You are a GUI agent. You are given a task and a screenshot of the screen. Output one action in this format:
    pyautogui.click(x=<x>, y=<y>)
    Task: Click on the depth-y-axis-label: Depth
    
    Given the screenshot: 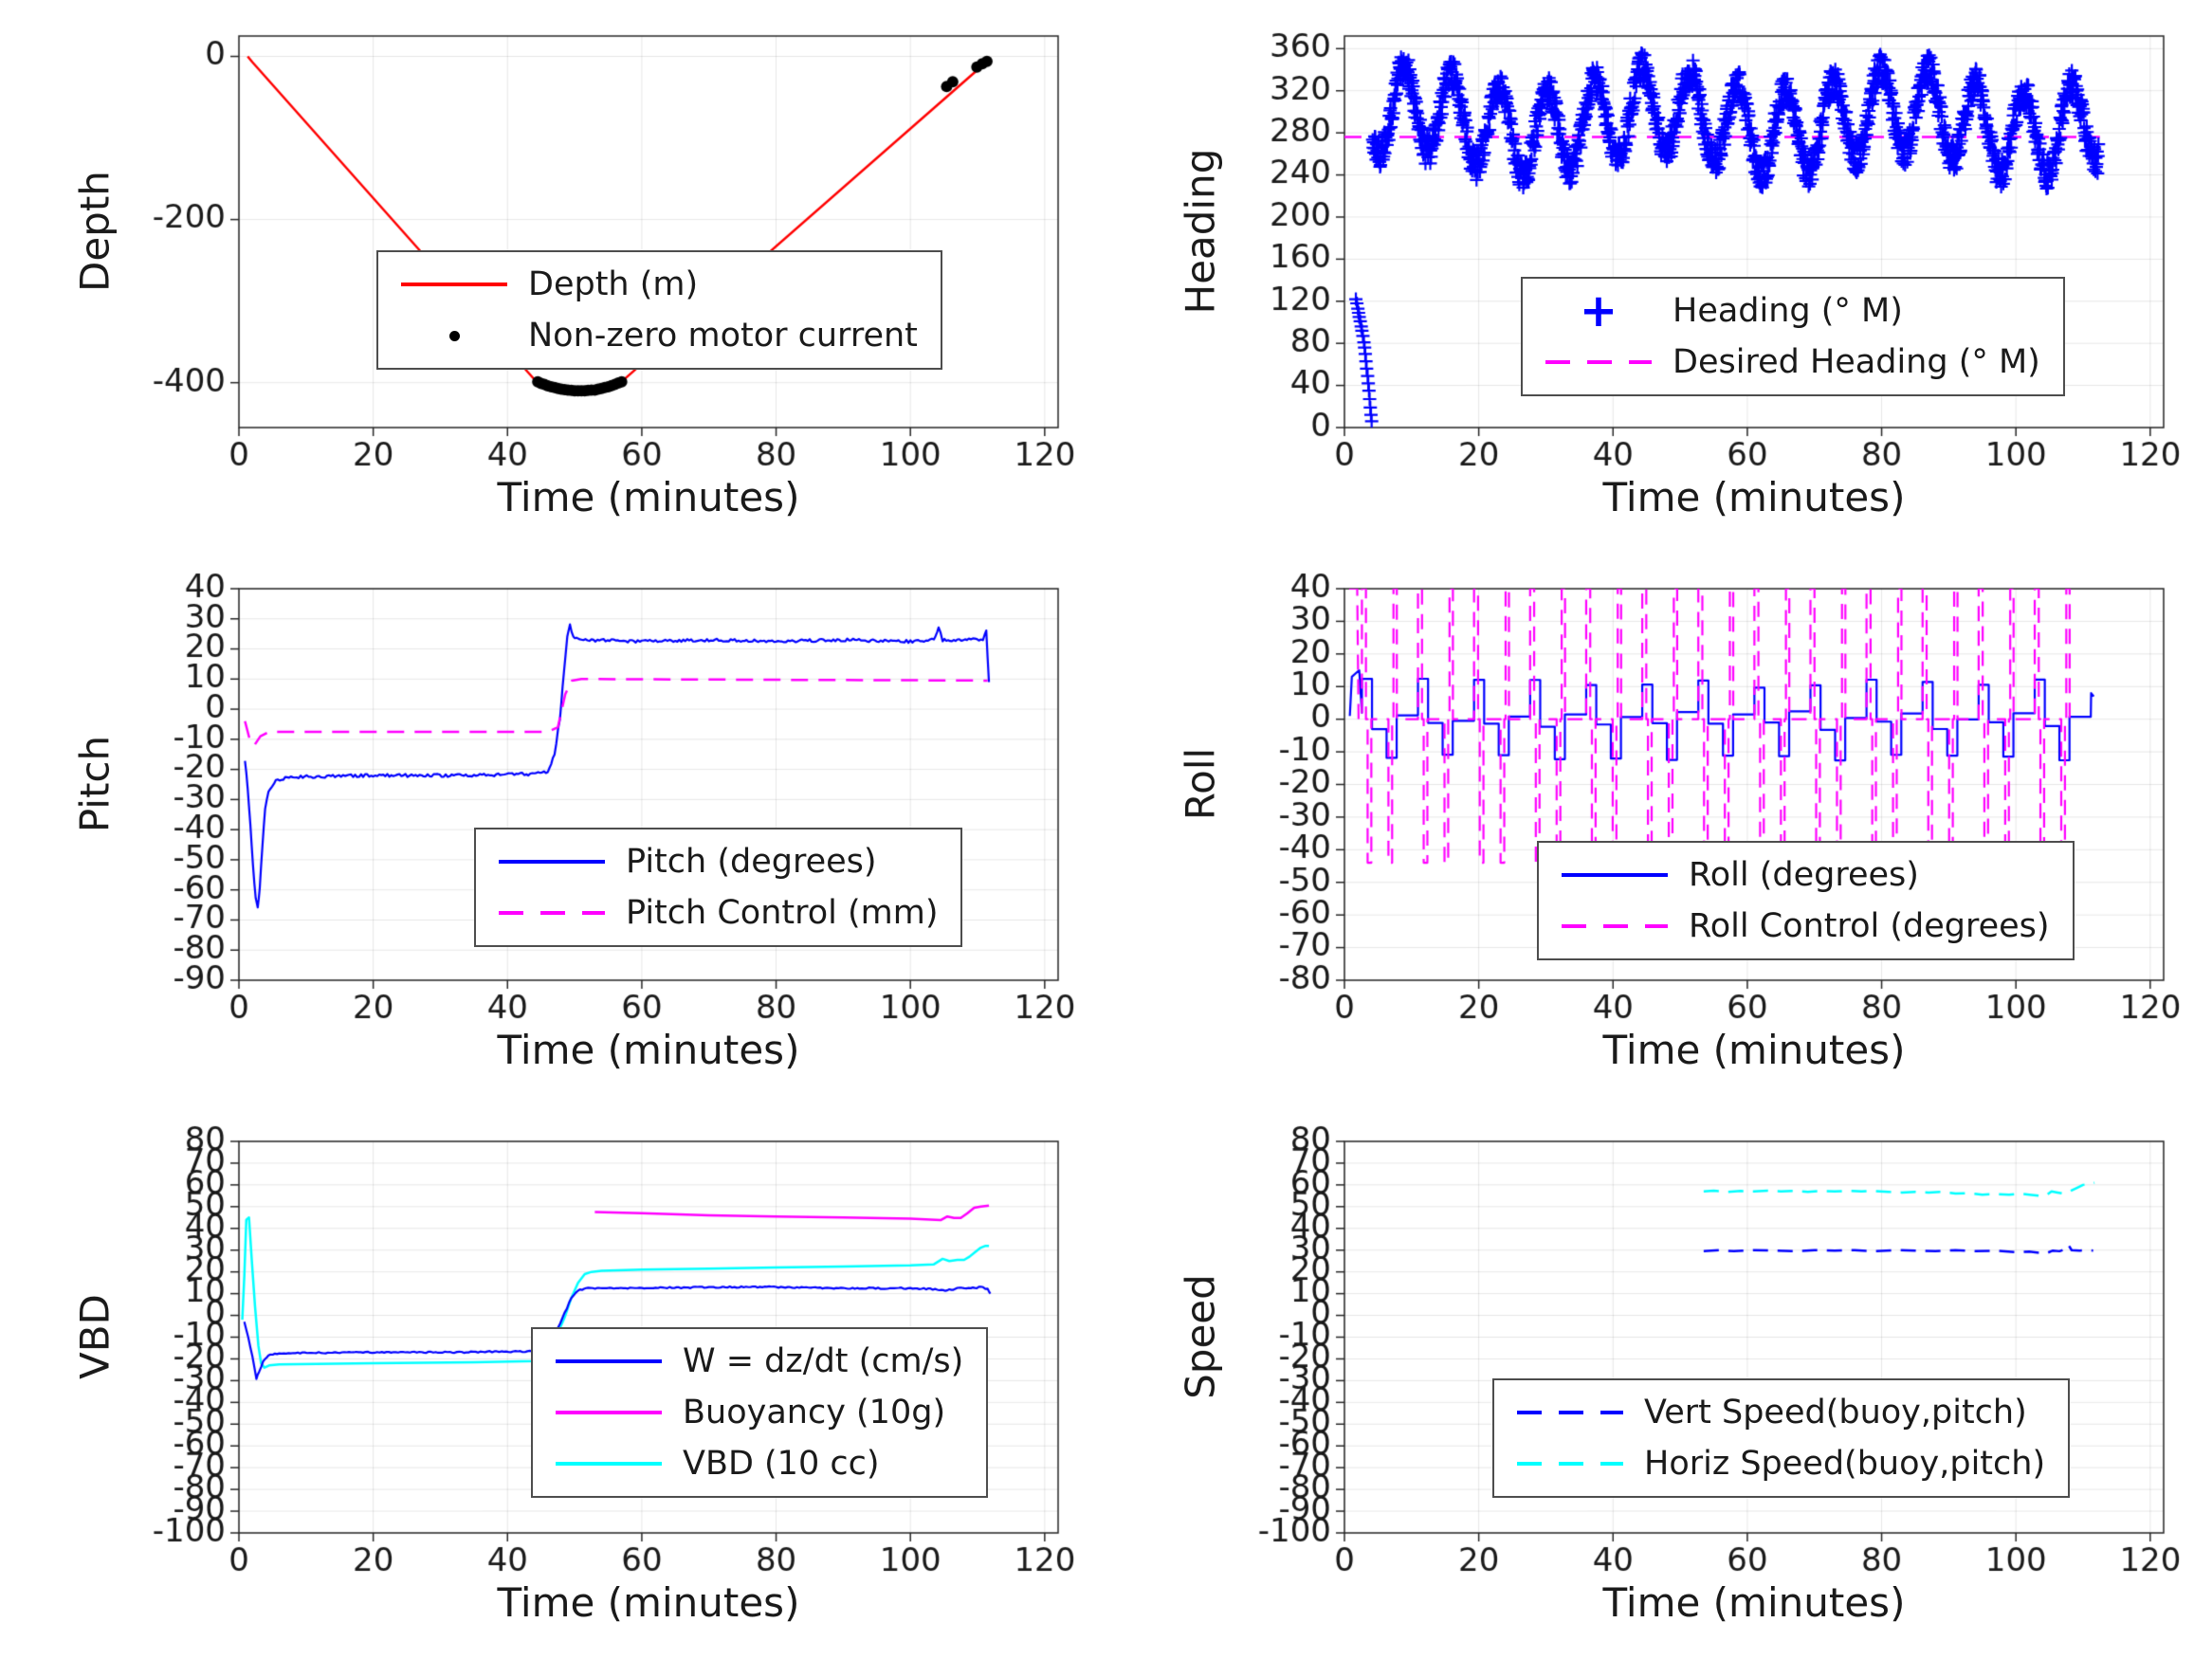 What is the action you would take?
    pyautogui.click(x=95, y=231)
    